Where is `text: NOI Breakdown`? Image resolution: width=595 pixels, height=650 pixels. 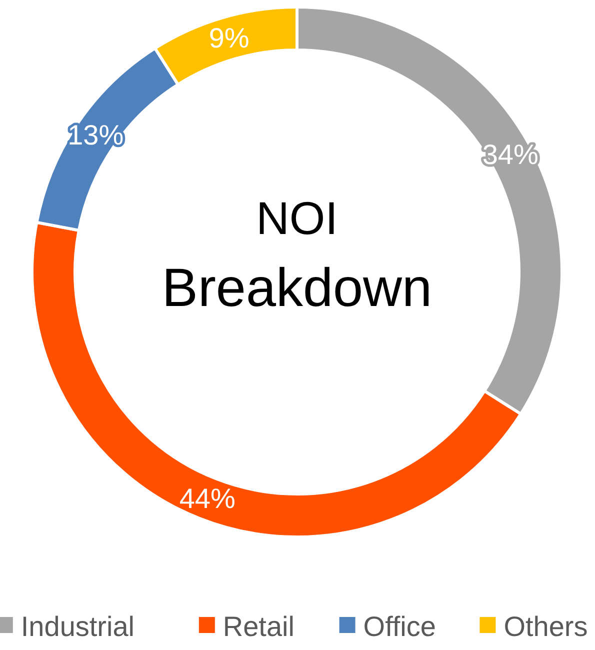
text: NOI Breakdown is located at coordinates (297, 255).